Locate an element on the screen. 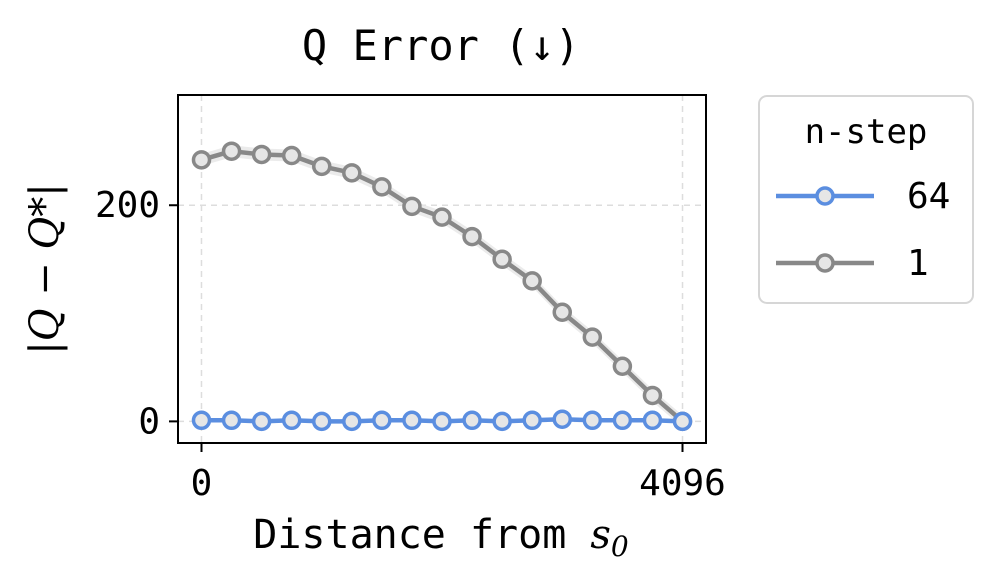 The width and height of the screenshot is (996, 581). y-axis-label: |Q − Q*| is located at coordinates (45, 268).